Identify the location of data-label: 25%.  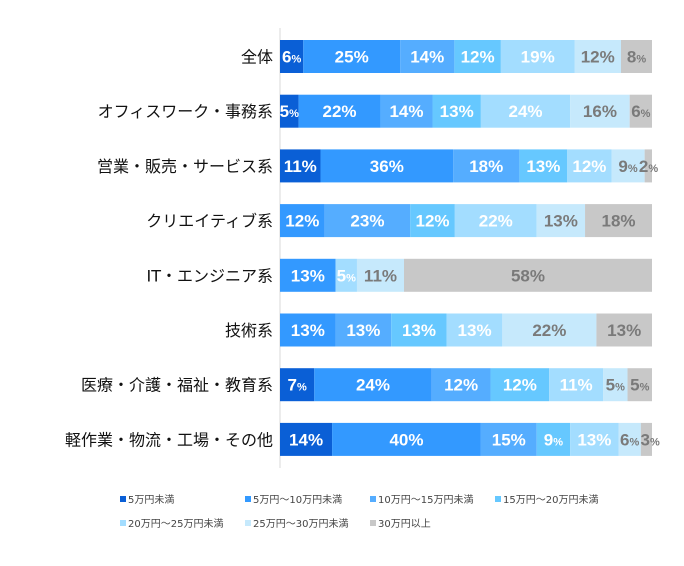
(352, 57).